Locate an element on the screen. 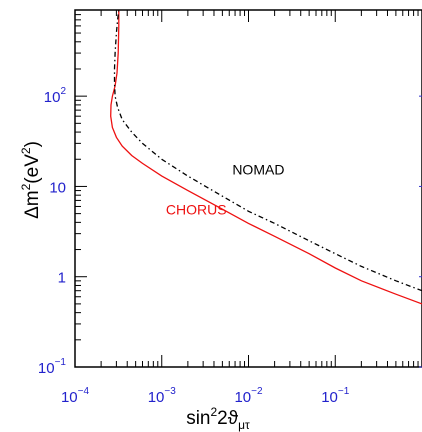 The width and height of the screenshot is (422, 432). y-axis-title: Δm2(eV2) is located at coordinates (31, 180).